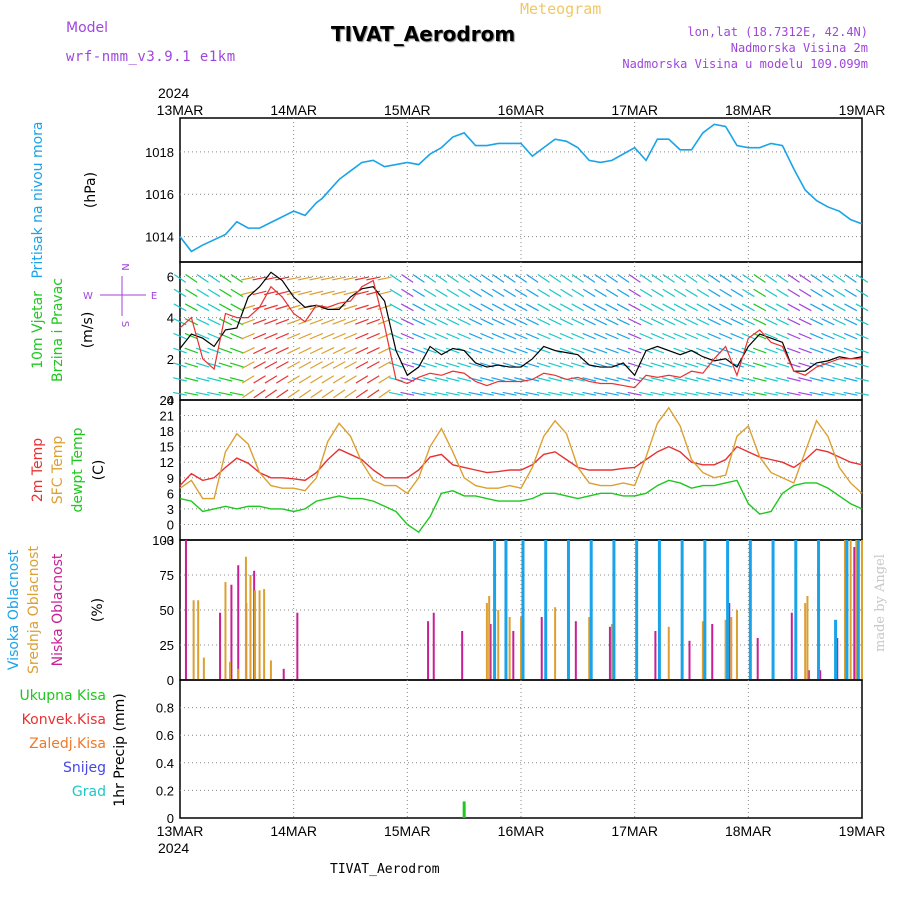  What do you see at coordinates (167, 431) in the screenshot?
I see `temperature-y-tick-label: 18` at bounding box center [167, 431].